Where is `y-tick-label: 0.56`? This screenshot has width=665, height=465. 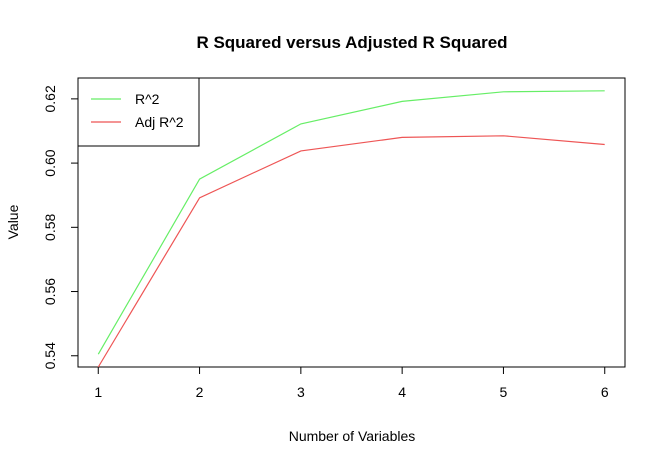
y-tick-label: 0.56 is located at coordinates (50, 291).